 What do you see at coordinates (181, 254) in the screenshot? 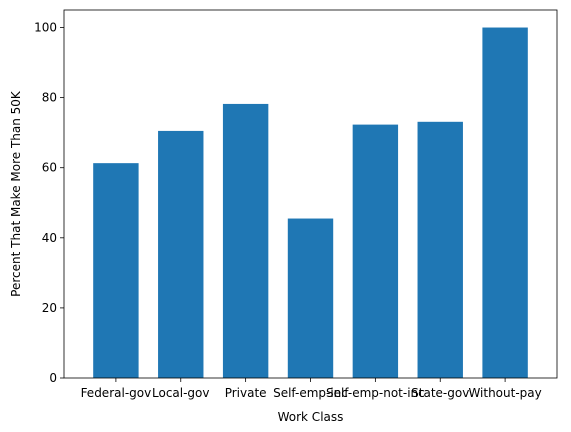
I see `bar-local-gov` at bounding box center [181, 254].